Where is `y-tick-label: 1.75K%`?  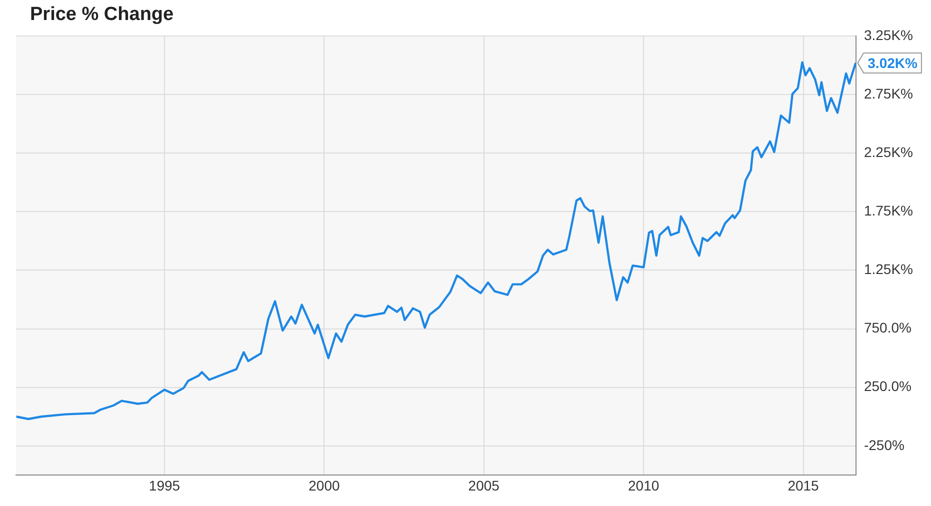 y-tick-label: 1.75K% is located at coordinates (889, 210).